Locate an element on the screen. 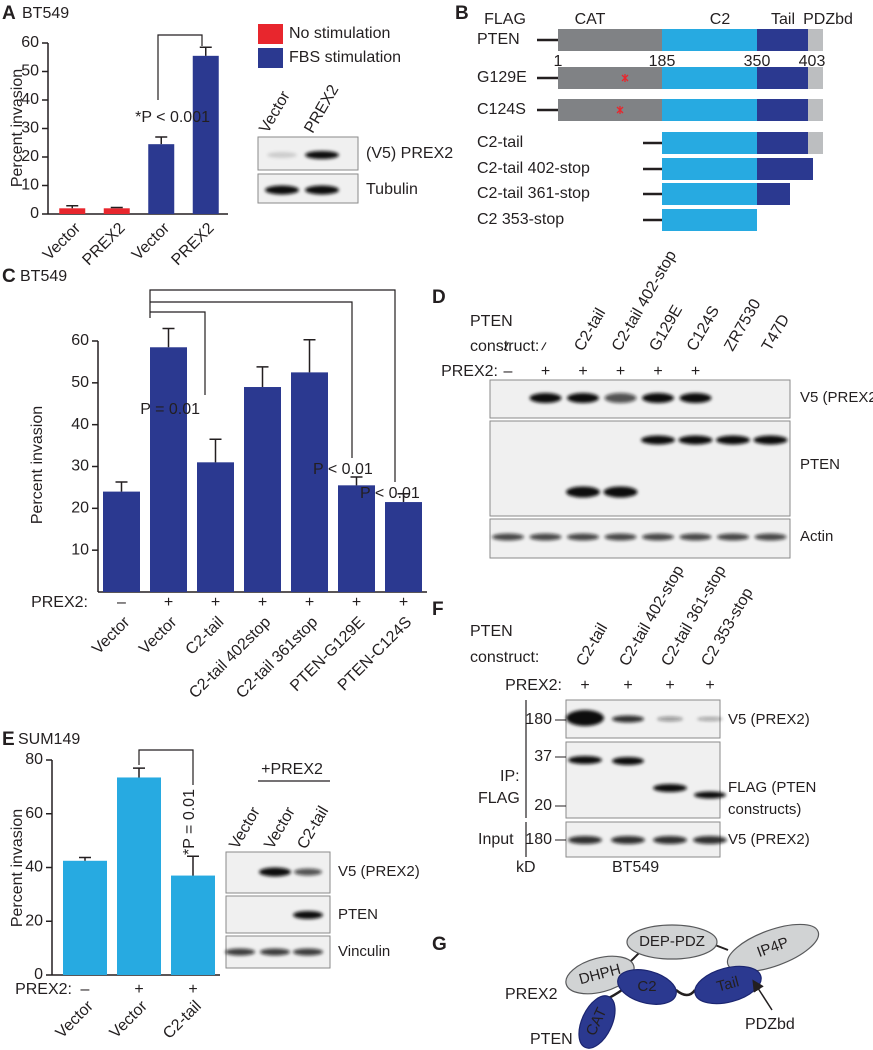  y-tick-label: 10 is located at coordinates (30, 185).